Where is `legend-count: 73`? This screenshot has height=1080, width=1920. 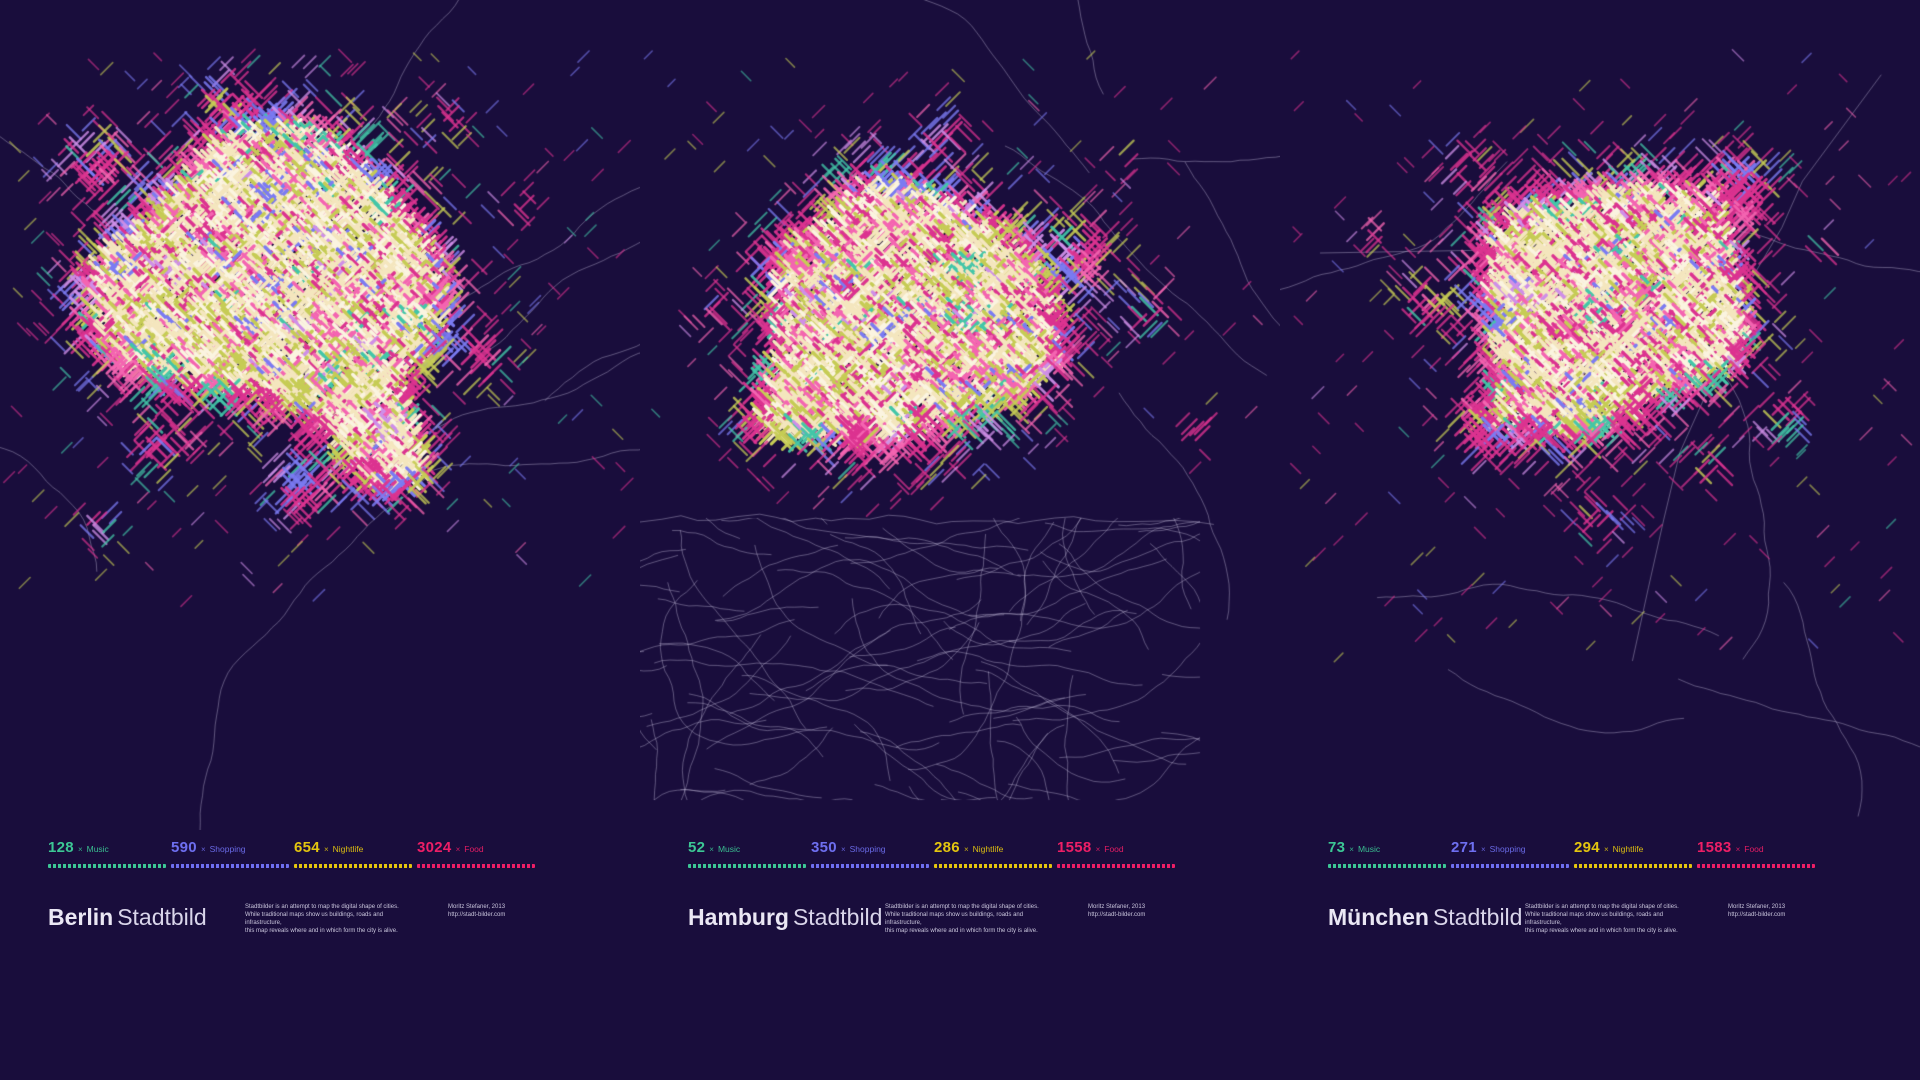
legend-count: 73 is located at coordinates (1337, 847).